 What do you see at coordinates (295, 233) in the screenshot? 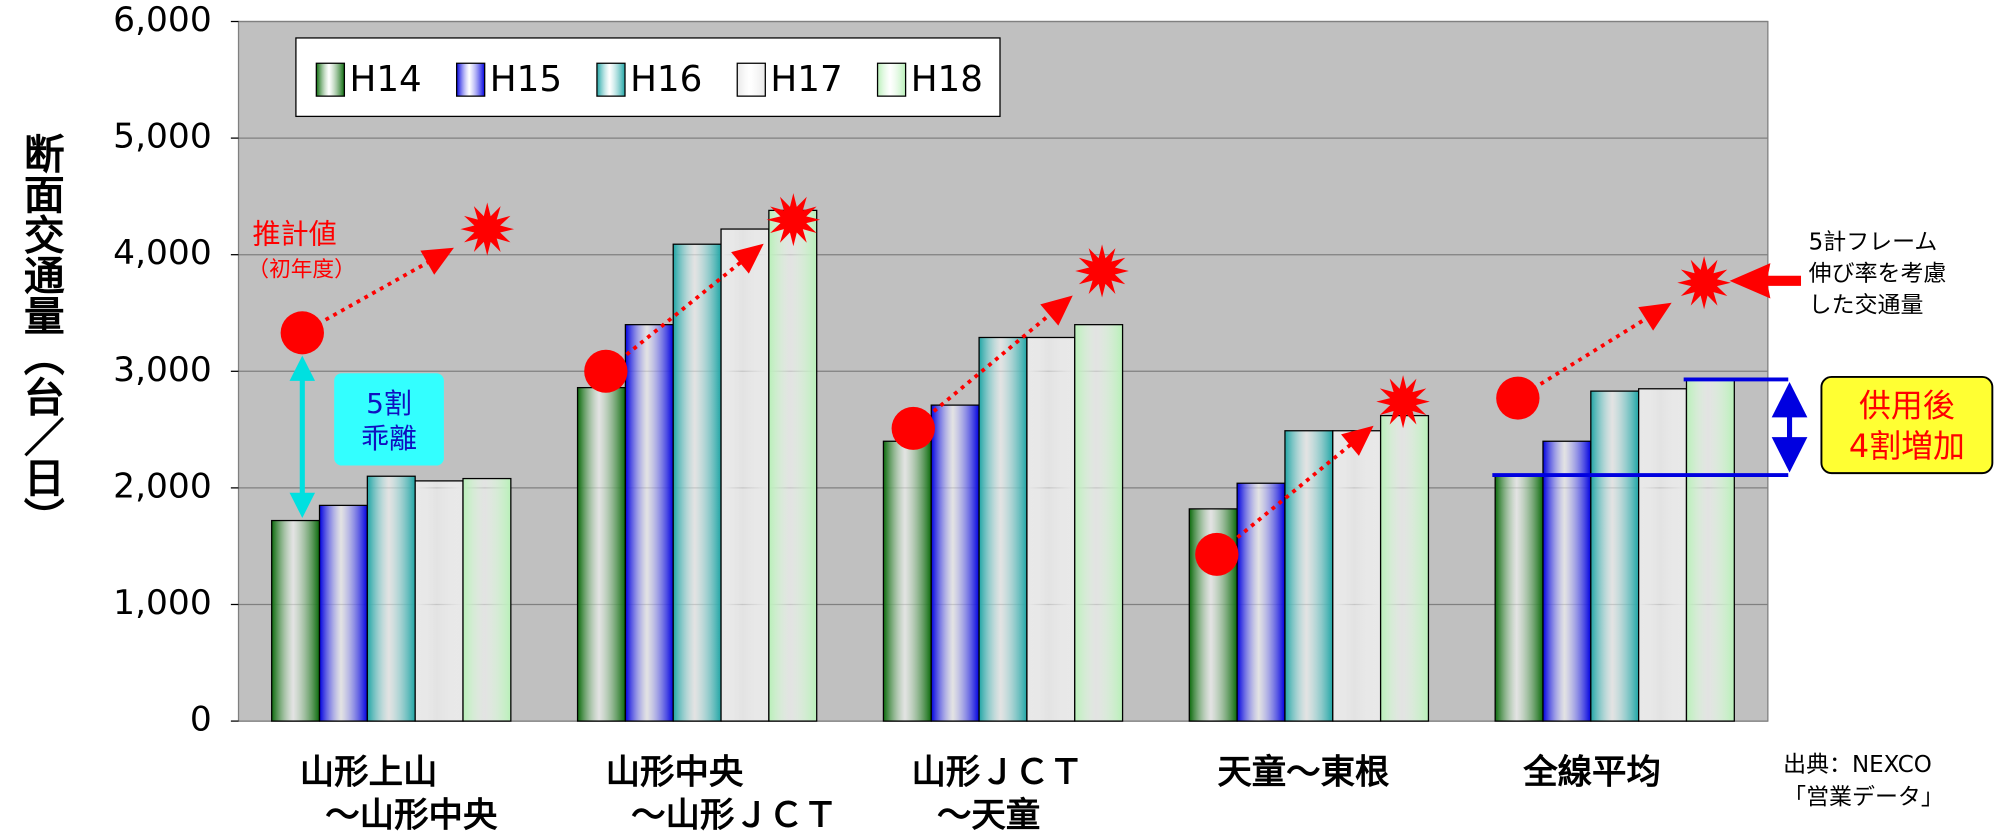
I see `estimate-label: 推計値` at bounding box center [295, 233].